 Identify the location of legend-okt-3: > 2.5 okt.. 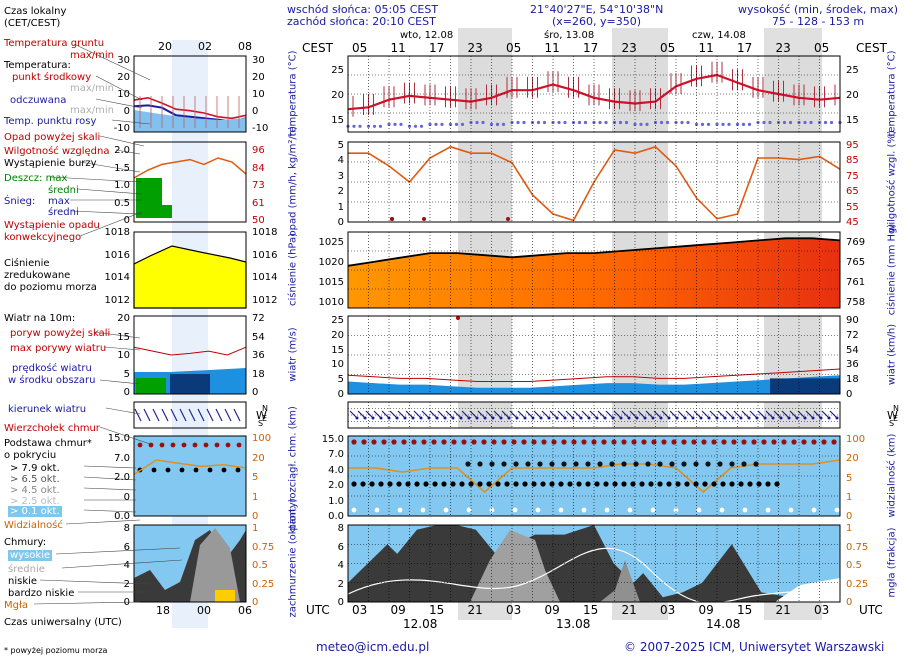
(35, 501).